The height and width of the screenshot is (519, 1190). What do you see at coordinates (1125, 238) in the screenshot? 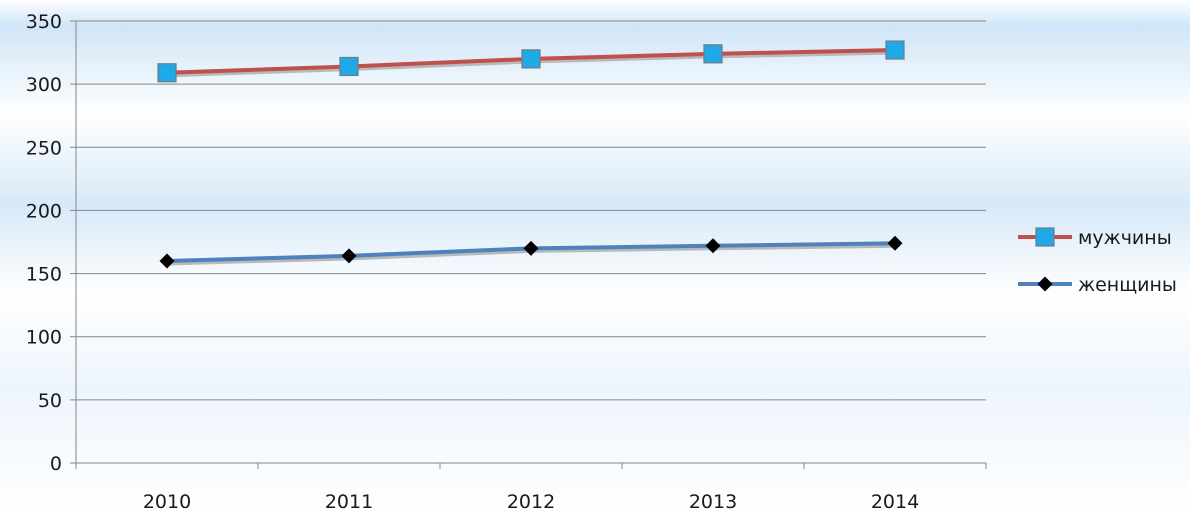
I see `legend-label: мужчины` at bounding box center [1125, 238].